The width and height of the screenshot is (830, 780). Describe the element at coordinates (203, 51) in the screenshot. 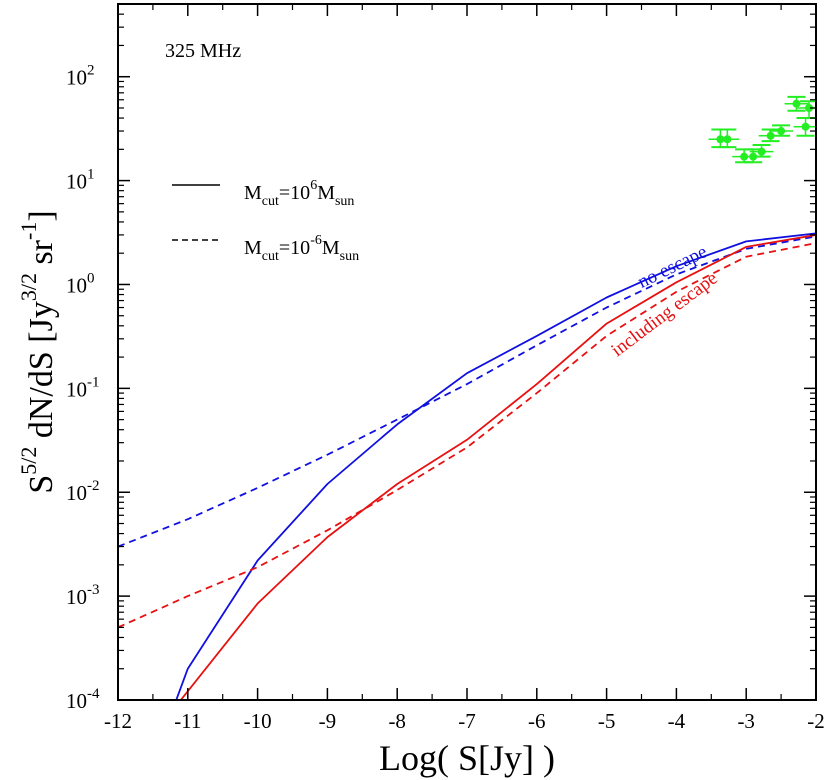

I see `frequency-label: 325 MHz` at that location.